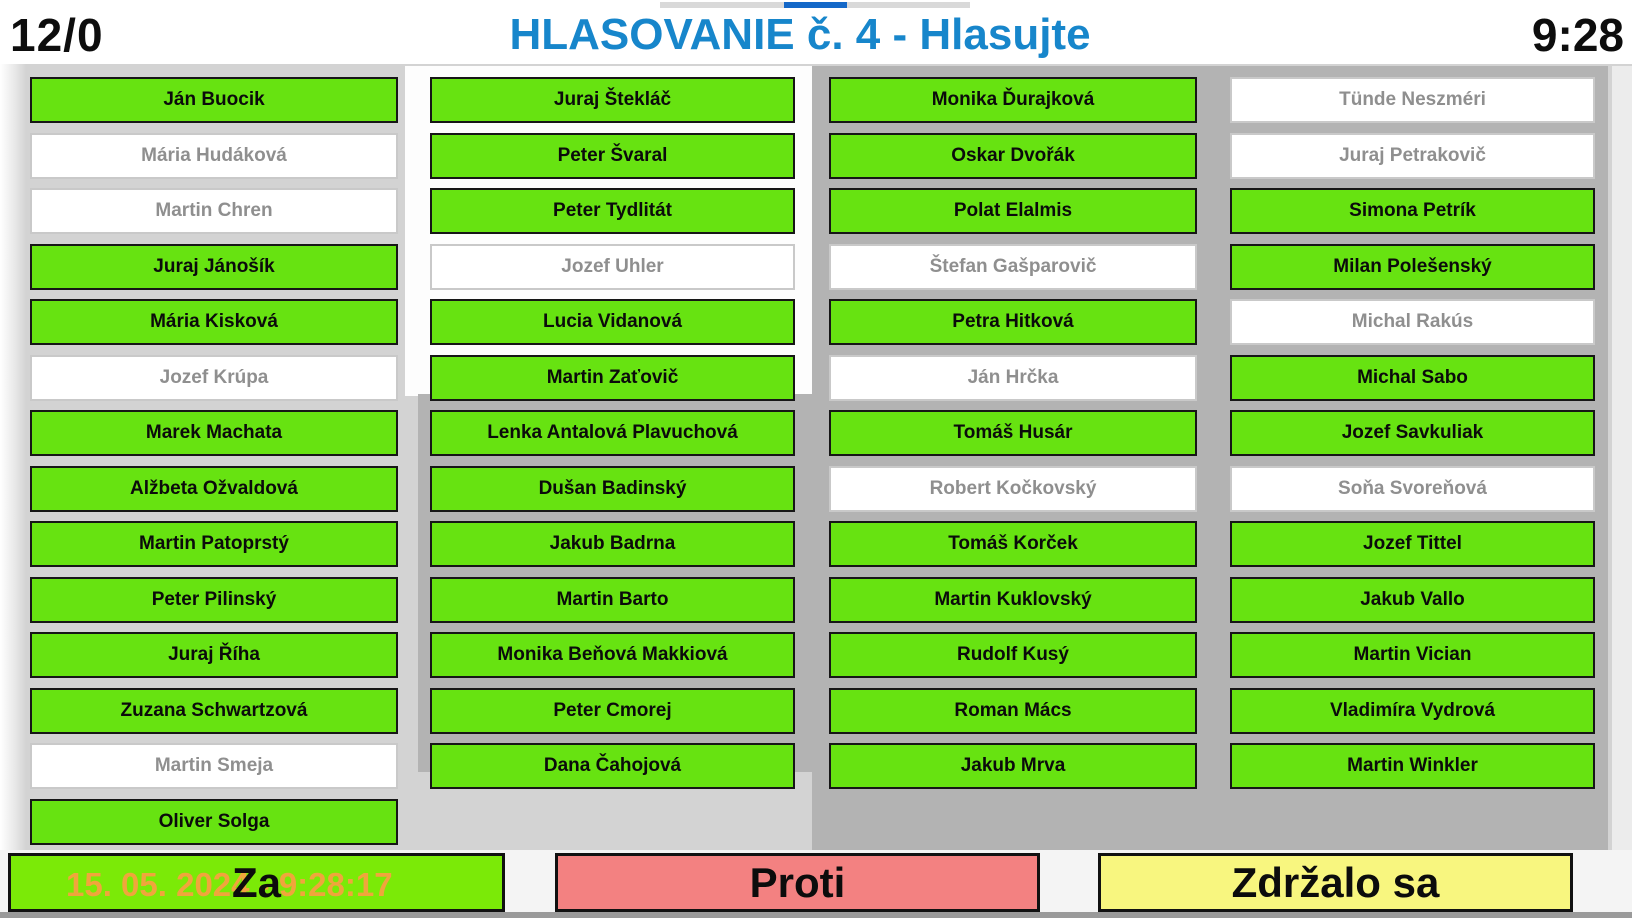 This screenshot has width=1632, height=918. What do you see at coordinates (57, 35) in the screenshot?
I see `vote-counter: 12/0` at bounding box center [57, 35].